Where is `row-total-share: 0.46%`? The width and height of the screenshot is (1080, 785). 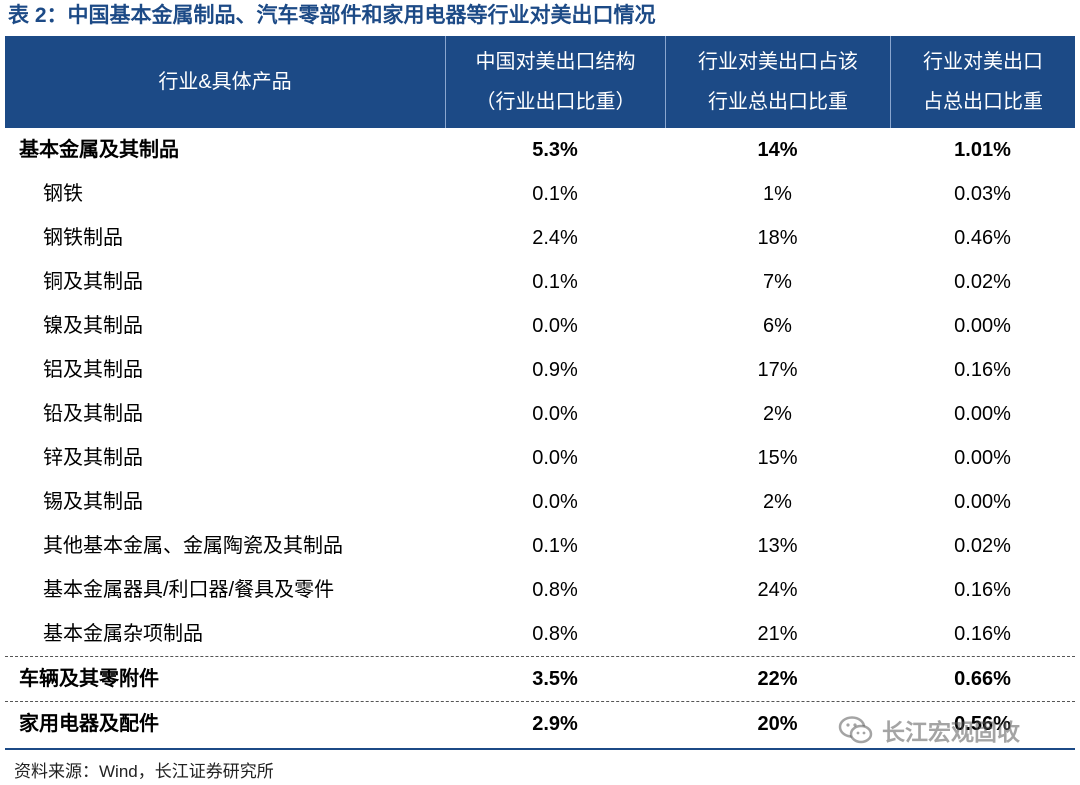 row-total-share: 0.46% is located at coordinates (982, 238).